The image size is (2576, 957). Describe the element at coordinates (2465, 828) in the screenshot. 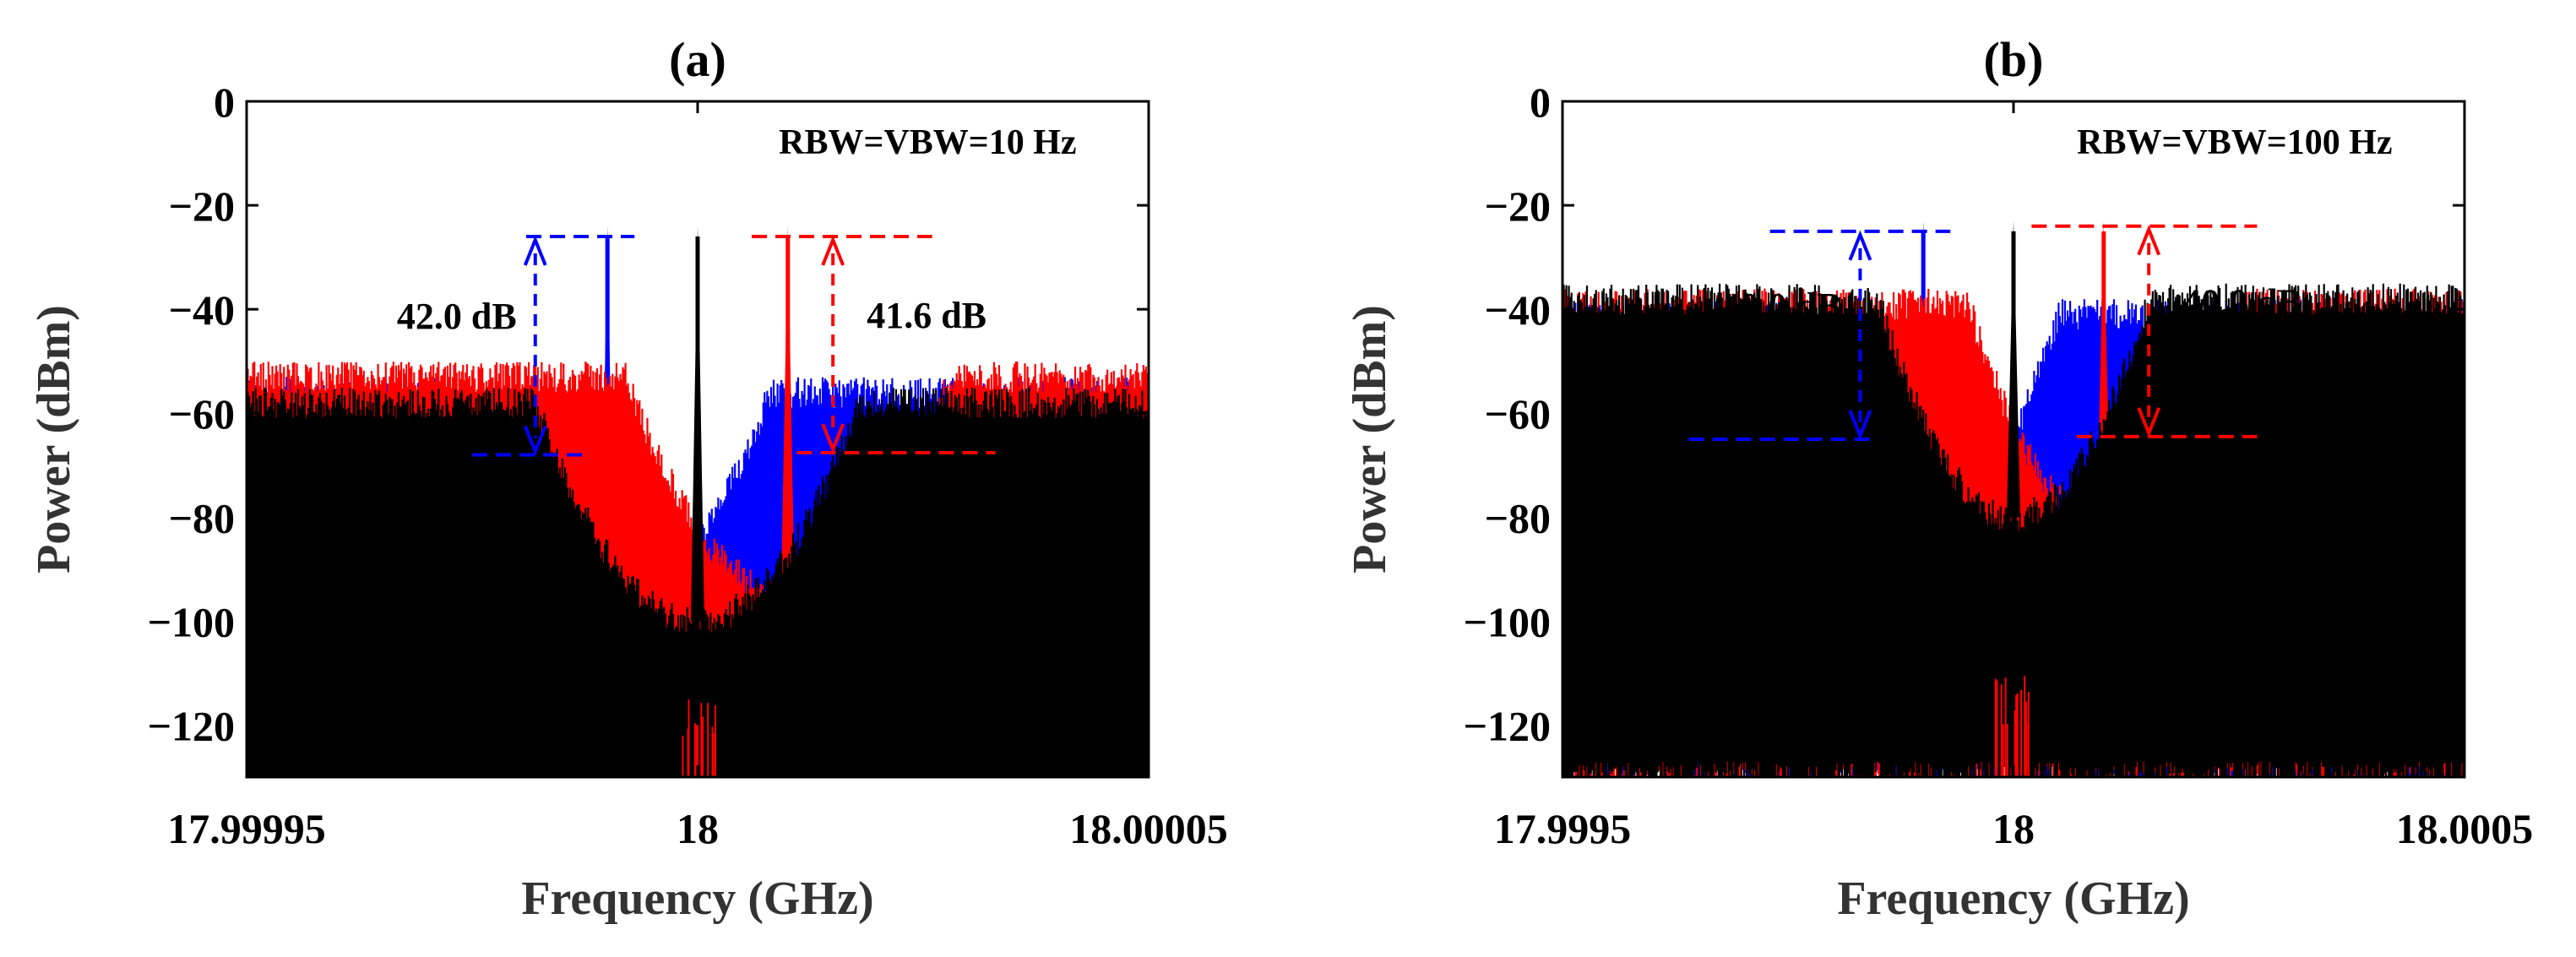

I see `x-tick-label: 18.0005` at that location.